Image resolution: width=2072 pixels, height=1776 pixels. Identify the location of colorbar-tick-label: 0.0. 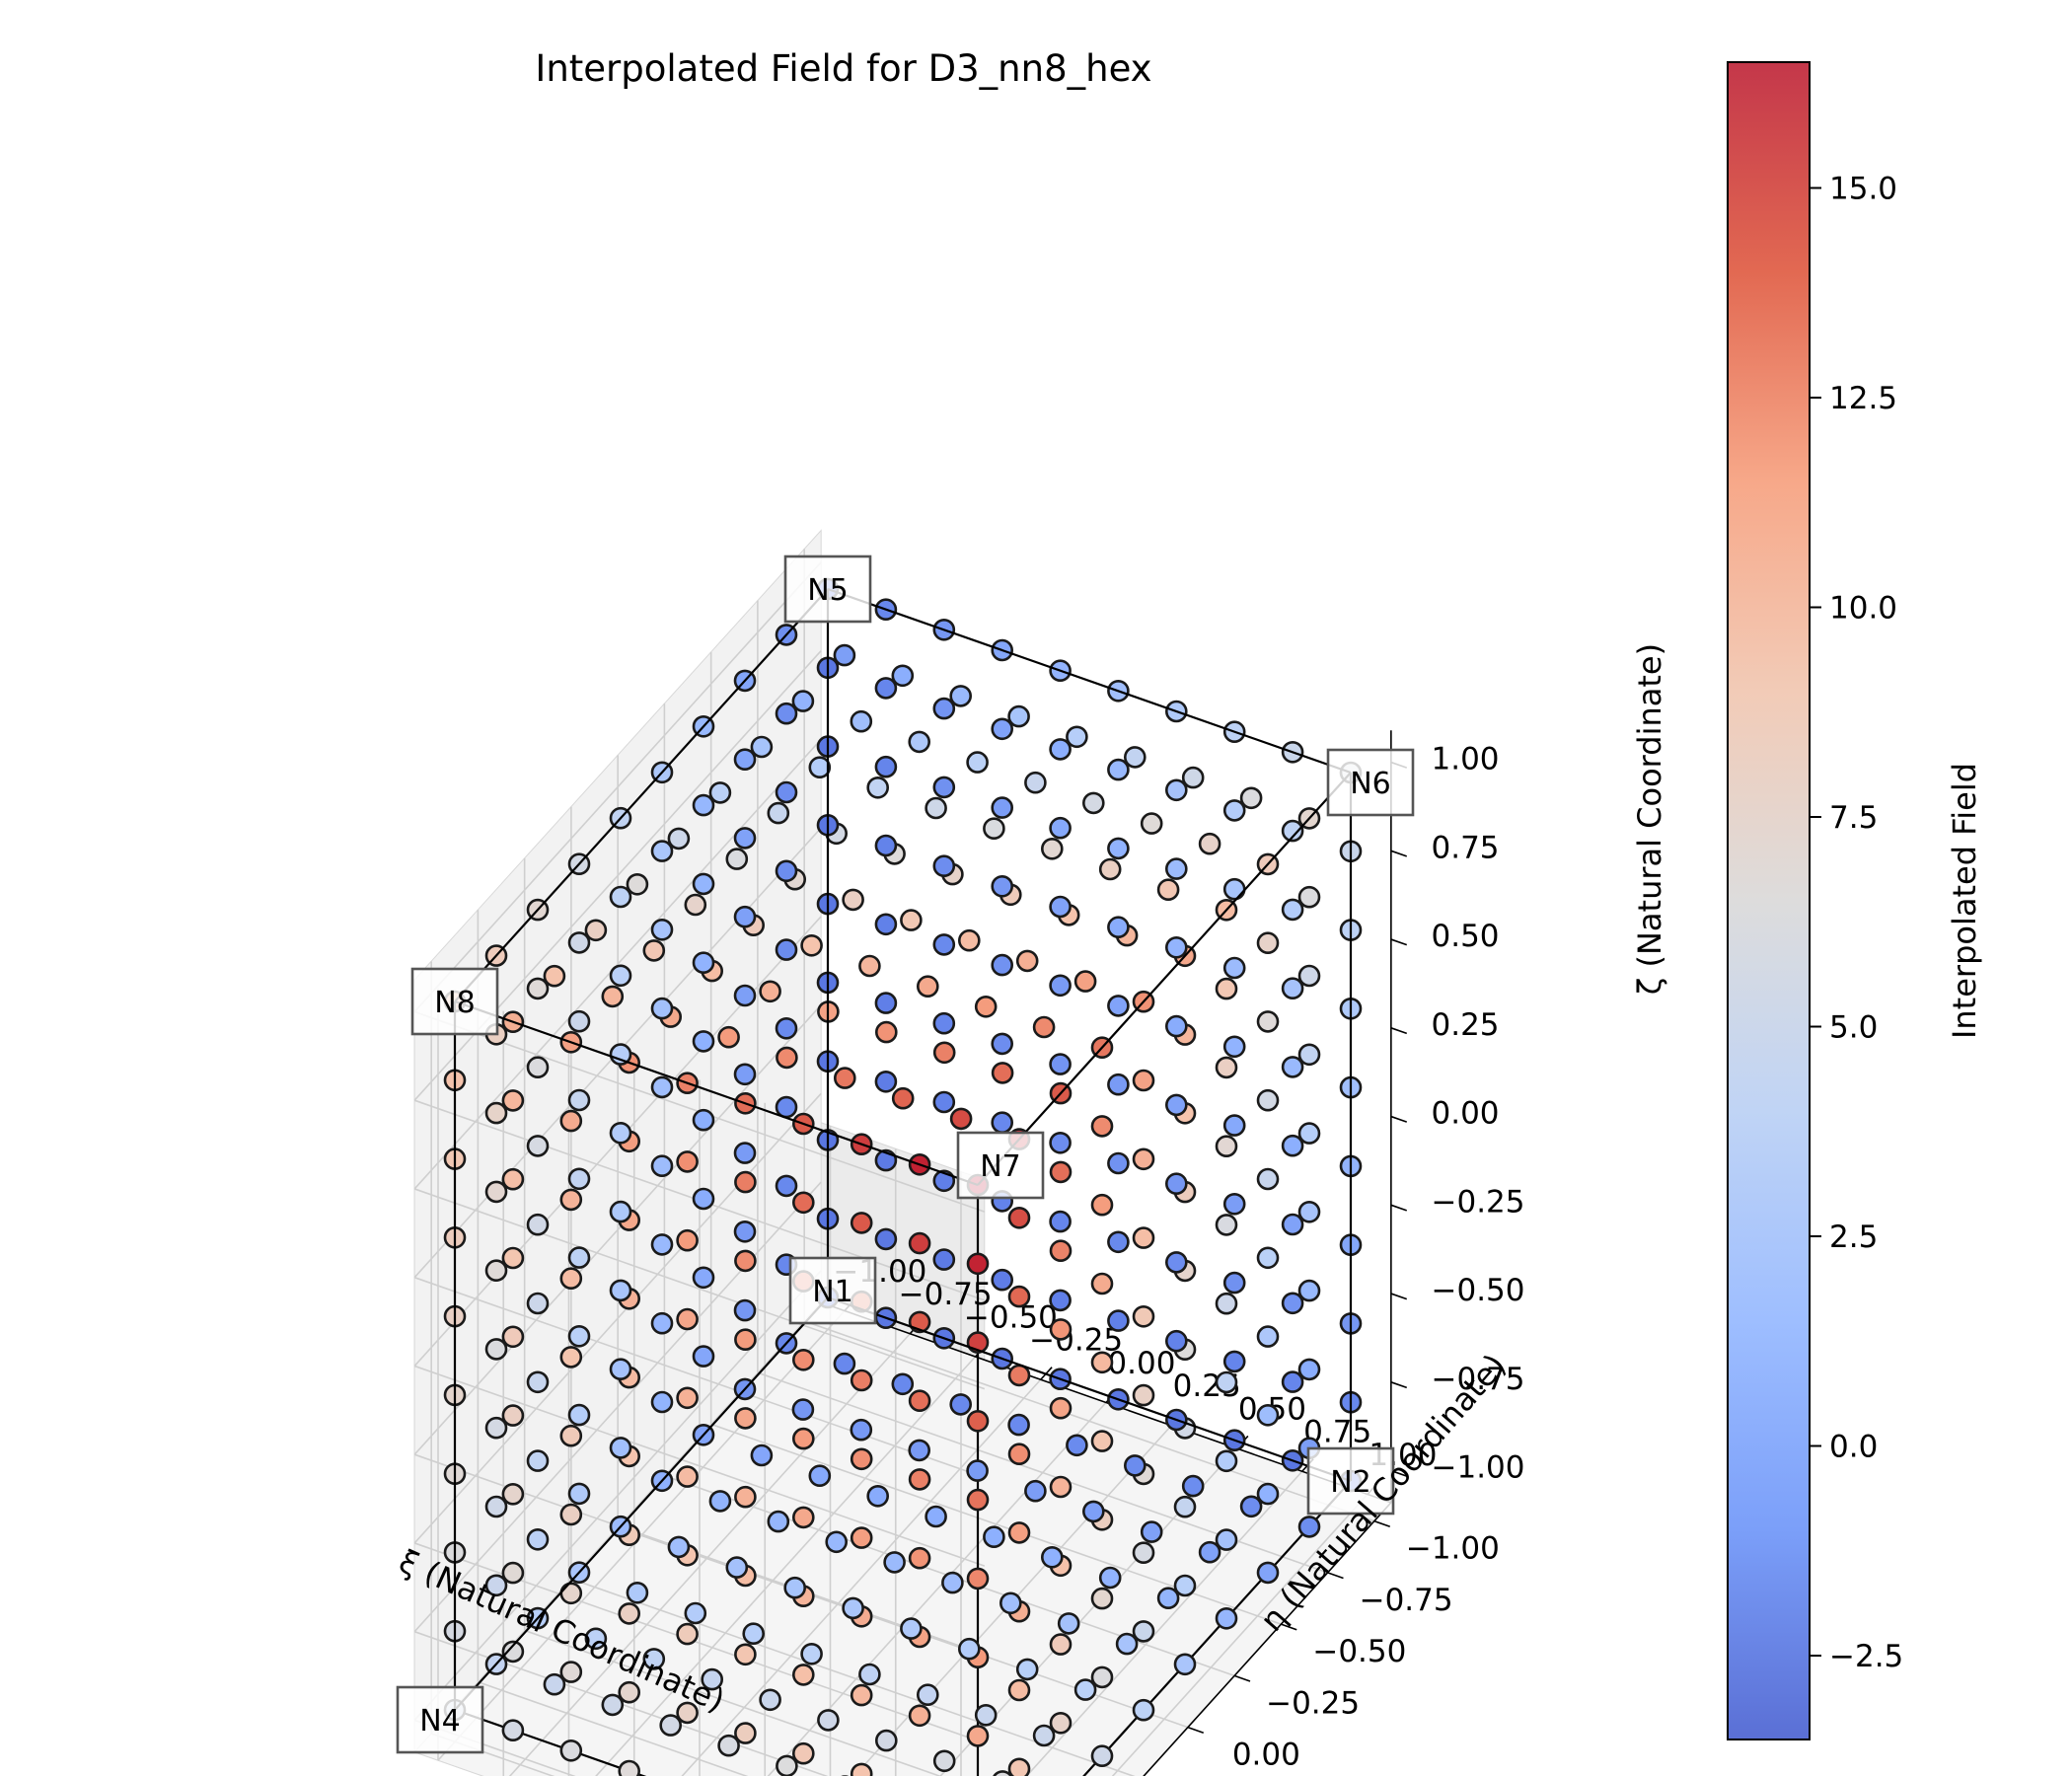
(1854, 1447).